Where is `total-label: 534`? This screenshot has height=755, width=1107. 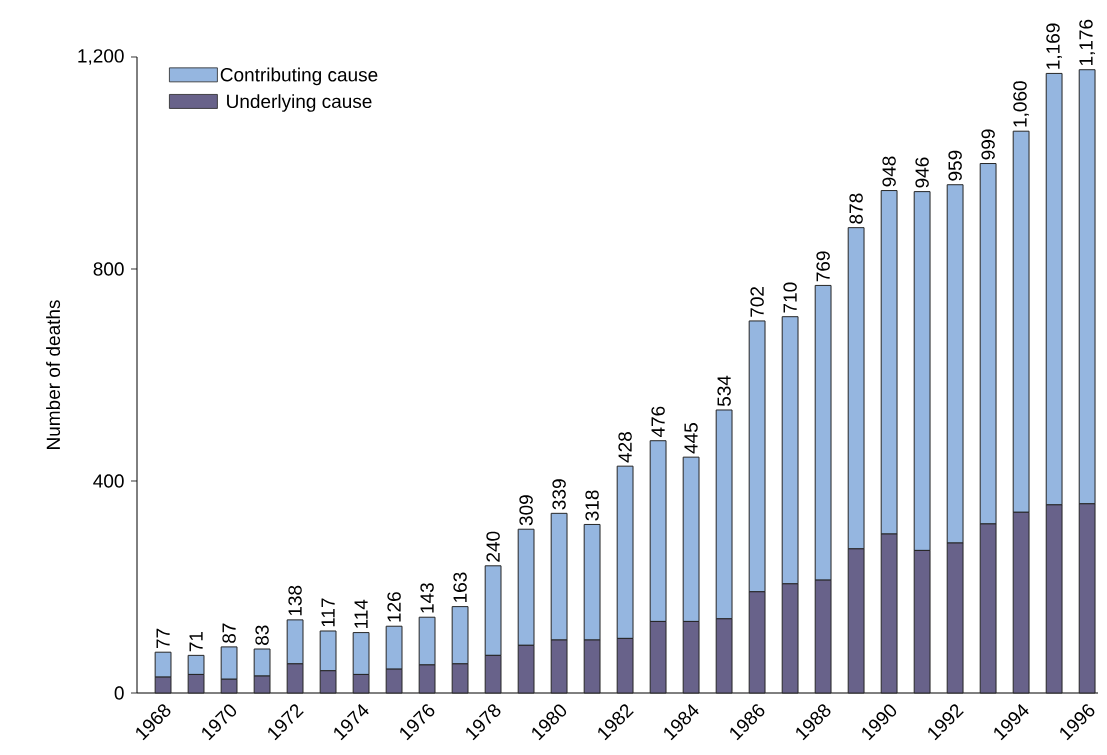 total-label: 534 is located at coordinates (724, 391).